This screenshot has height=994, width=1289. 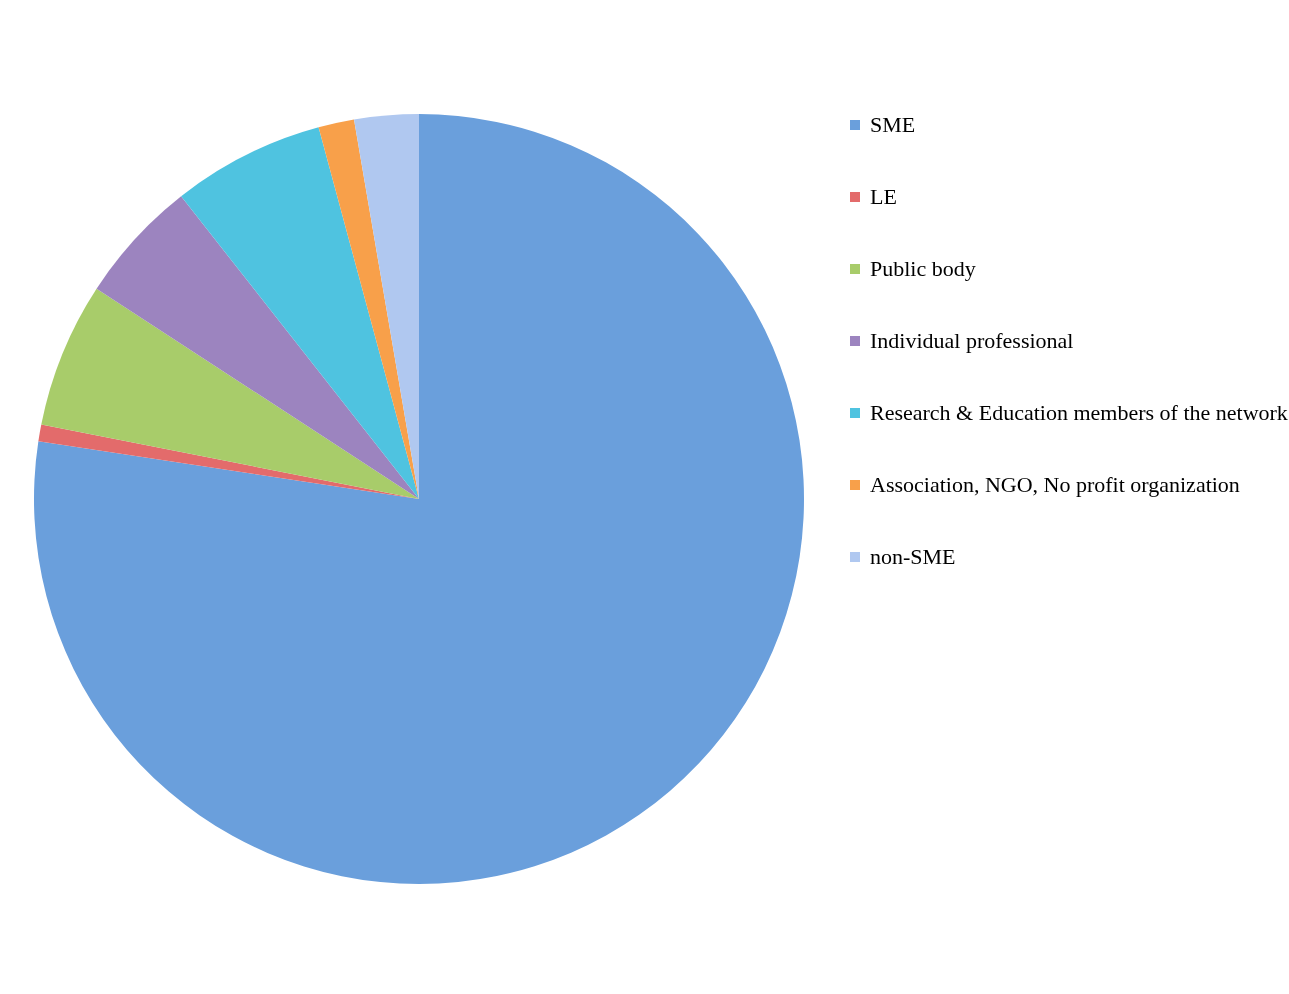 What do you see at coordinates (913, 556) in the screenshot?
I see `legend-label: non-SME` at bounding box center [913, 556].